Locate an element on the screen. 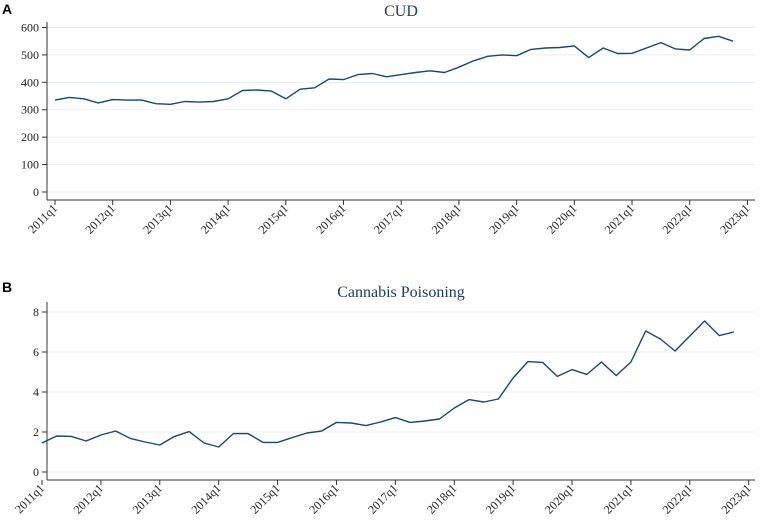 The image size is (760, 526). chart-1-xtick-label-5: 2016q1 is located at coordinates (323, 498).